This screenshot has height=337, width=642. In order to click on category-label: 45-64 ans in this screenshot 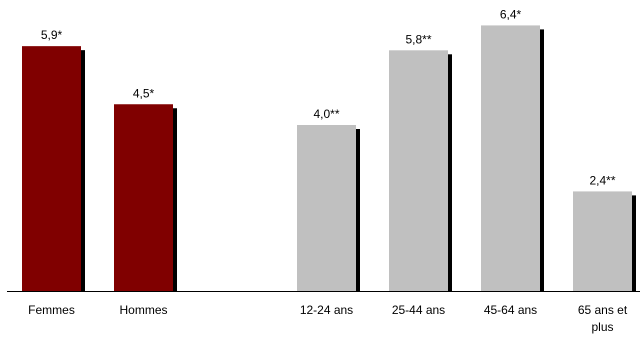, I will do `click(510, 310)`.